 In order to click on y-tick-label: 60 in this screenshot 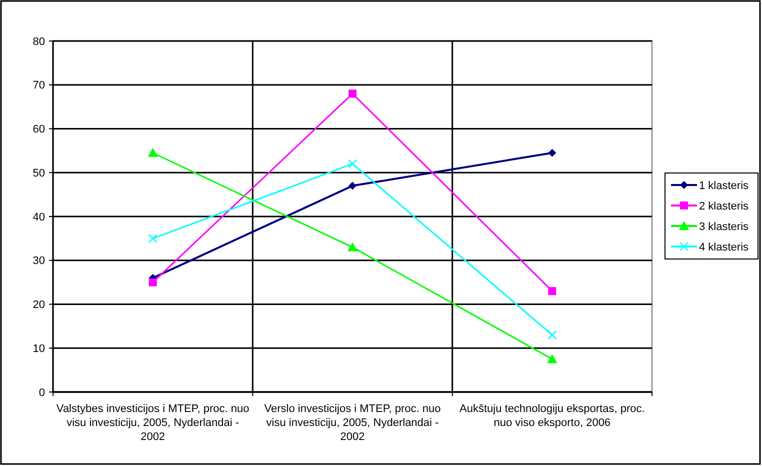, I will do `click(38, 130)`.